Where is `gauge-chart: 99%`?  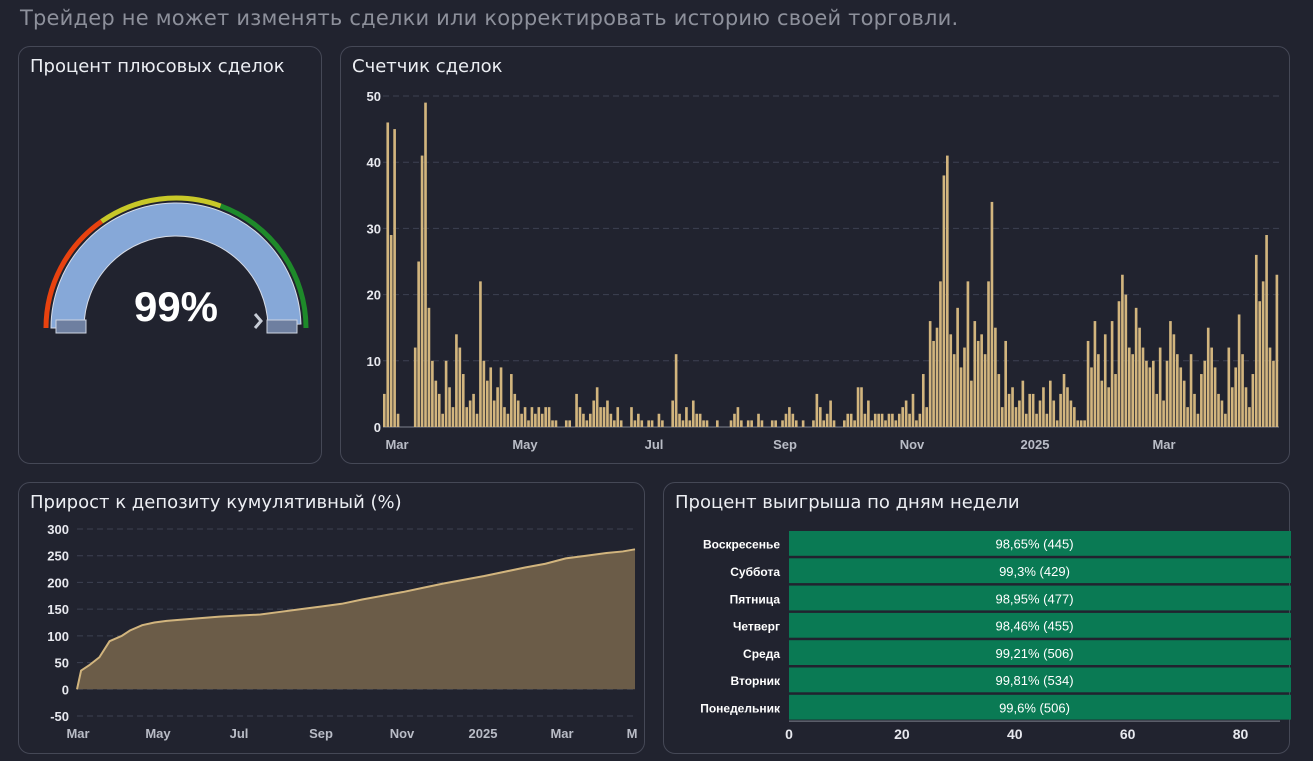
gauge-chart: 99% is located at coordinates (176, 264).